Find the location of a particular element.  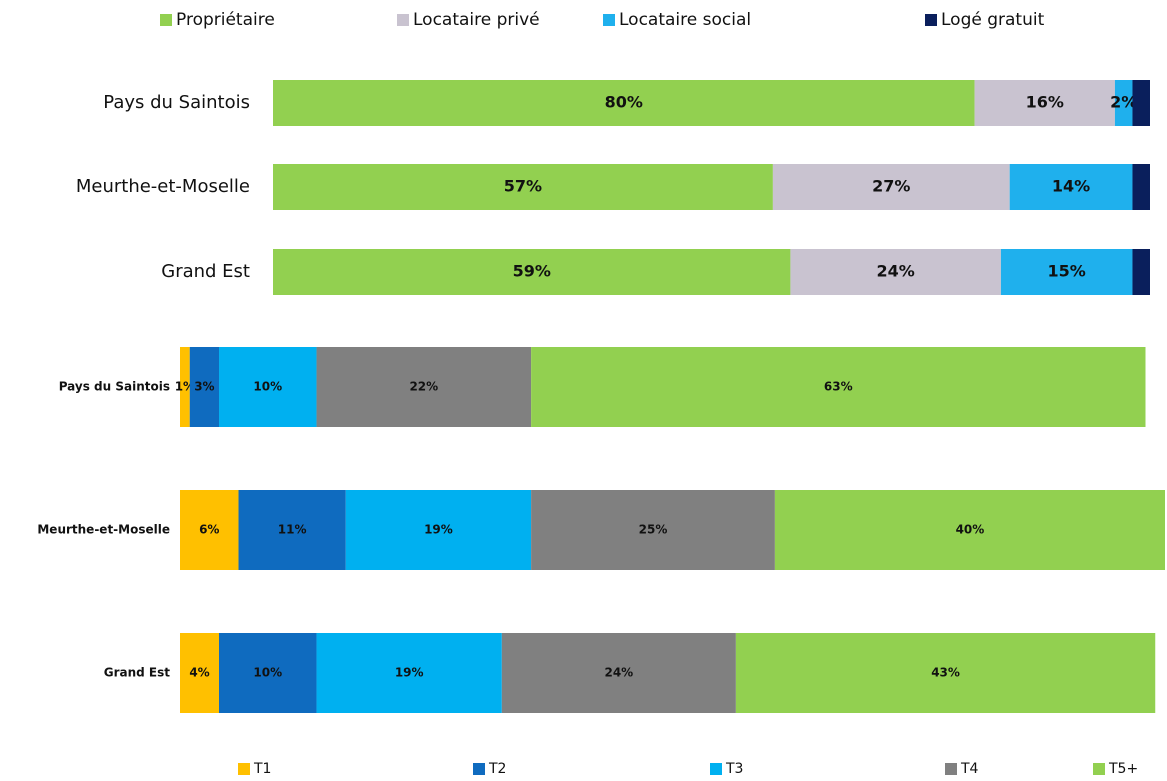

value-label: 16% is located at coordinates (1045, 102).